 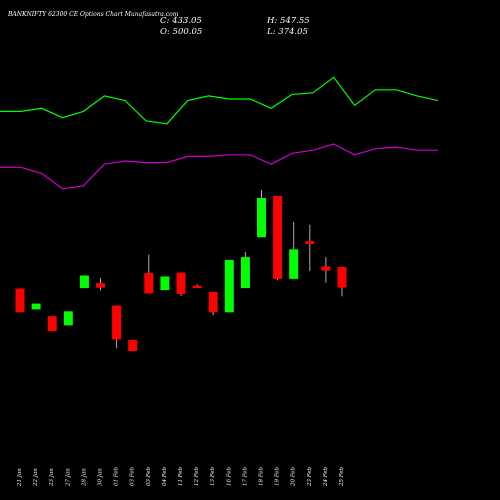 What do you see at coordinates (310, 476) in the screenshot?
I see `x-tick-label: 23 Feb` at bounding box center [310, 476].